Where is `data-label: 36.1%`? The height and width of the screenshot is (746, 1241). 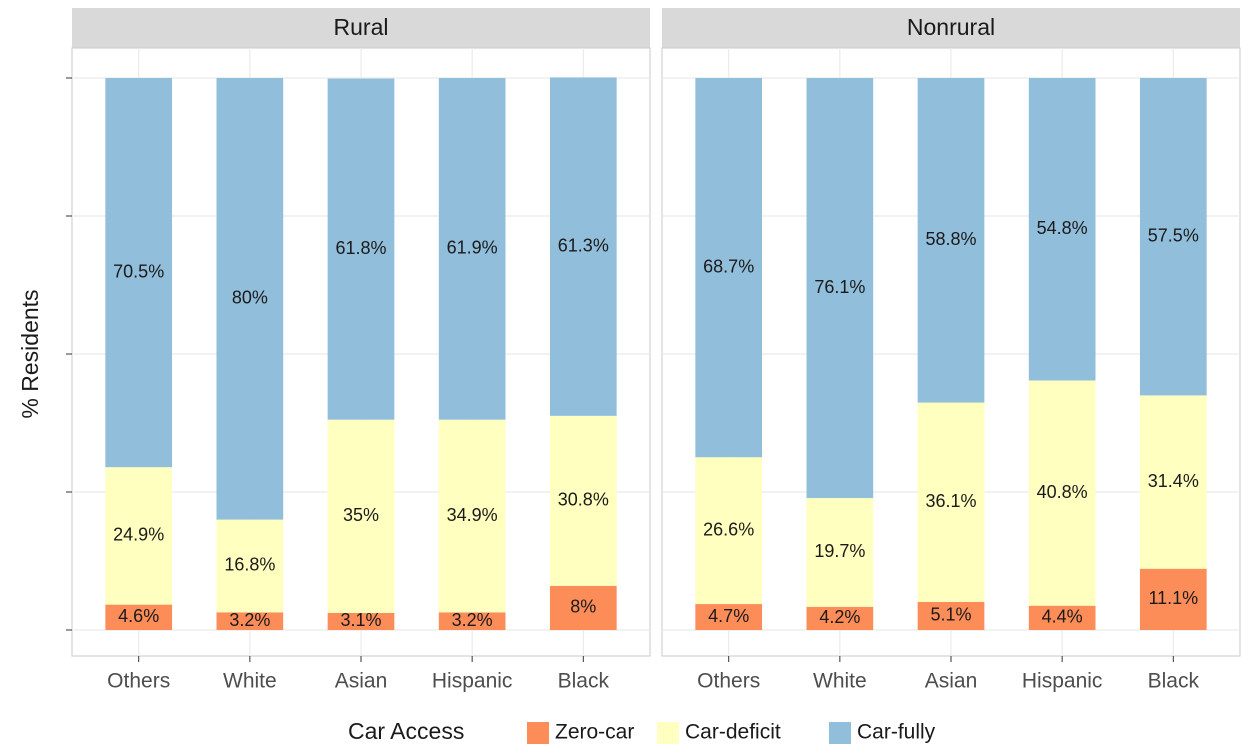
data-label: 36.1% is located at coordinates (950, 501).